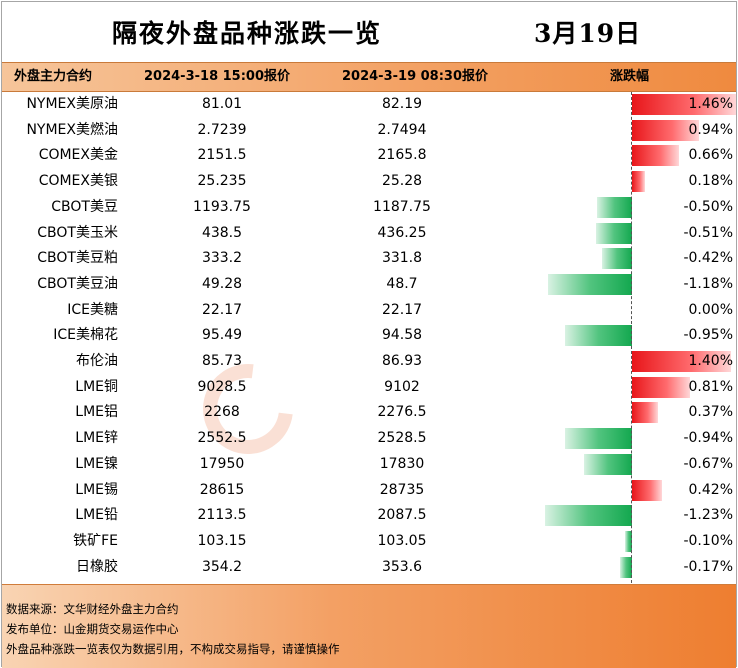  Describe the element at coordinates (92, 609) in the screenshot. I see `footer-source: 数据来源：文华财经外盘主力合约` at that location.